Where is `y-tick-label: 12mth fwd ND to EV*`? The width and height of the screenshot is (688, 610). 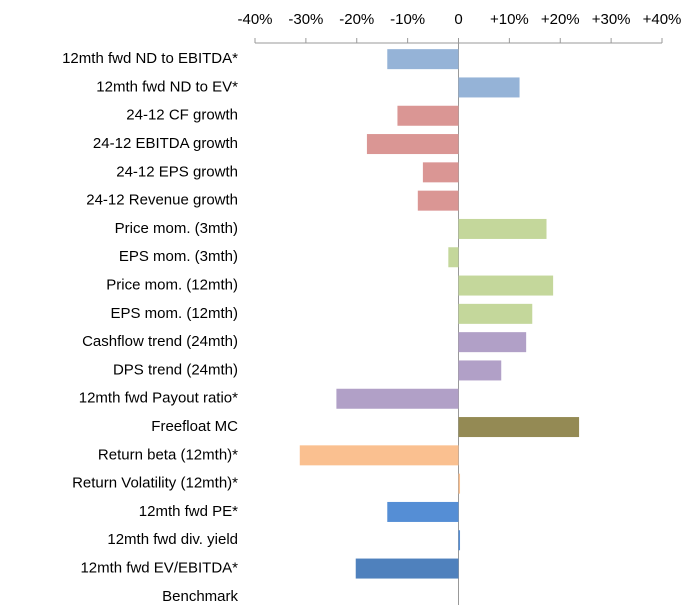 y-tick-label: 12mth fwd ND to EV* is located at coordinates (167, 86).